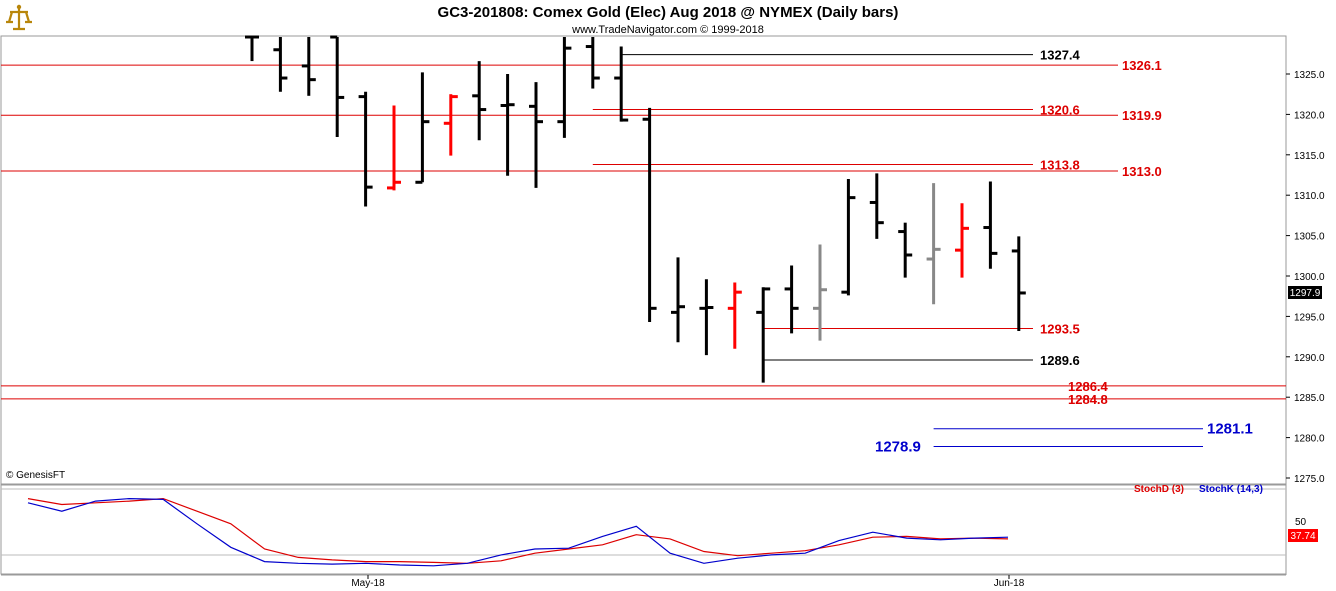 Image resolution: width=1336 pixels, height=591 pixels. I want to click on level-label: 1319.9, so click(1142, 115).